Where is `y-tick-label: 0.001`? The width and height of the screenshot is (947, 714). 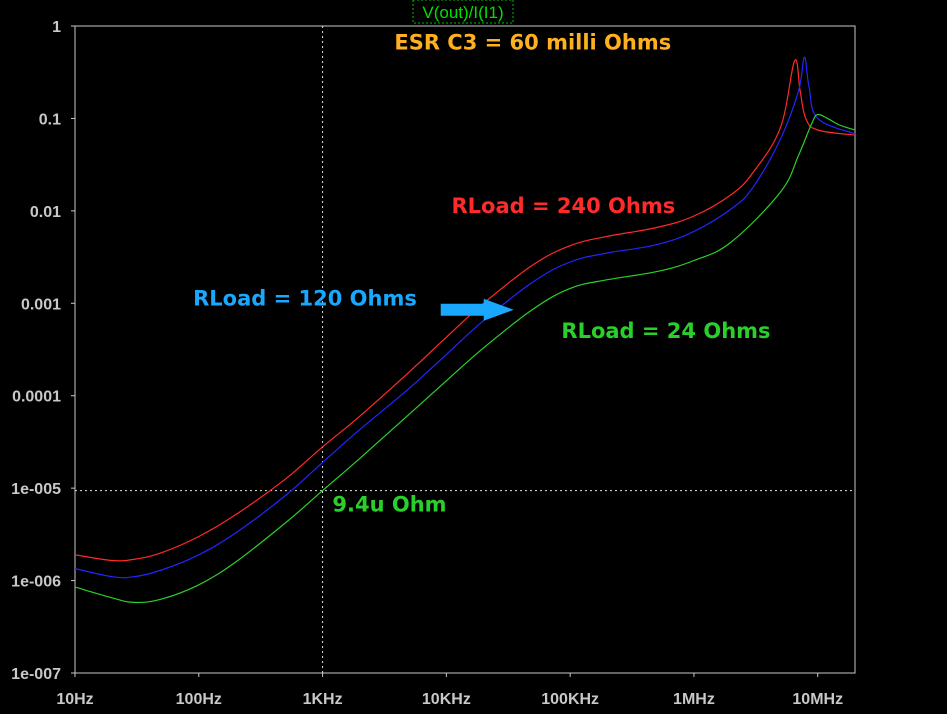
y-tick-label: 0.001 is located at coordinates (41, 304).